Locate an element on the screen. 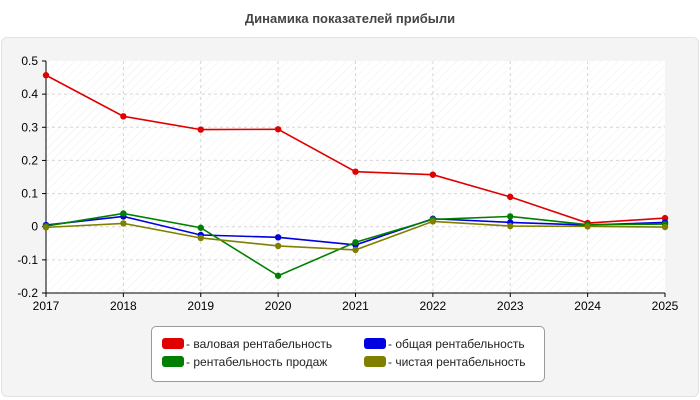 Image resolution: width=700 pixels, height=400 pixels. legend-item-total-margin: - общая рентабельность is located at coordinates (444, 344).